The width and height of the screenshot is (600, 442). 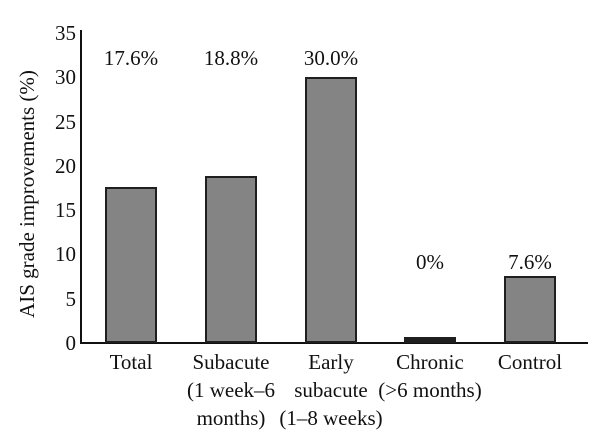 What do you see at coordinates (81, 187) in the screenshot?
I see `y-axis-line` at bounding box center [81, 187].